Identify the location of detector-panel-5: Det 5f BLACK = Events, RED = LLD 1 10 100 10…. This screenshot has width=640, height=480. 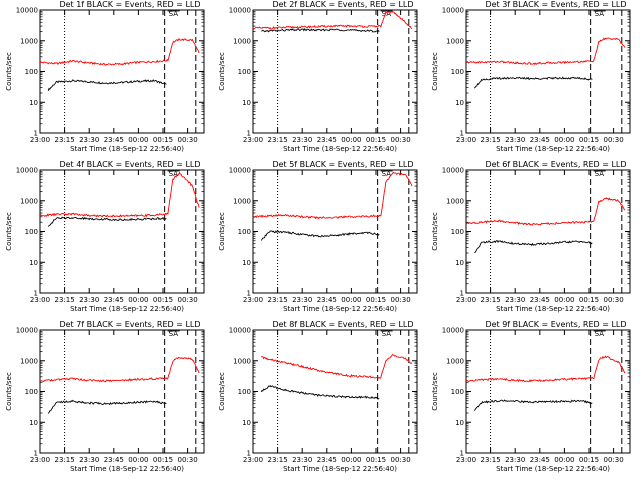
(319, 240).